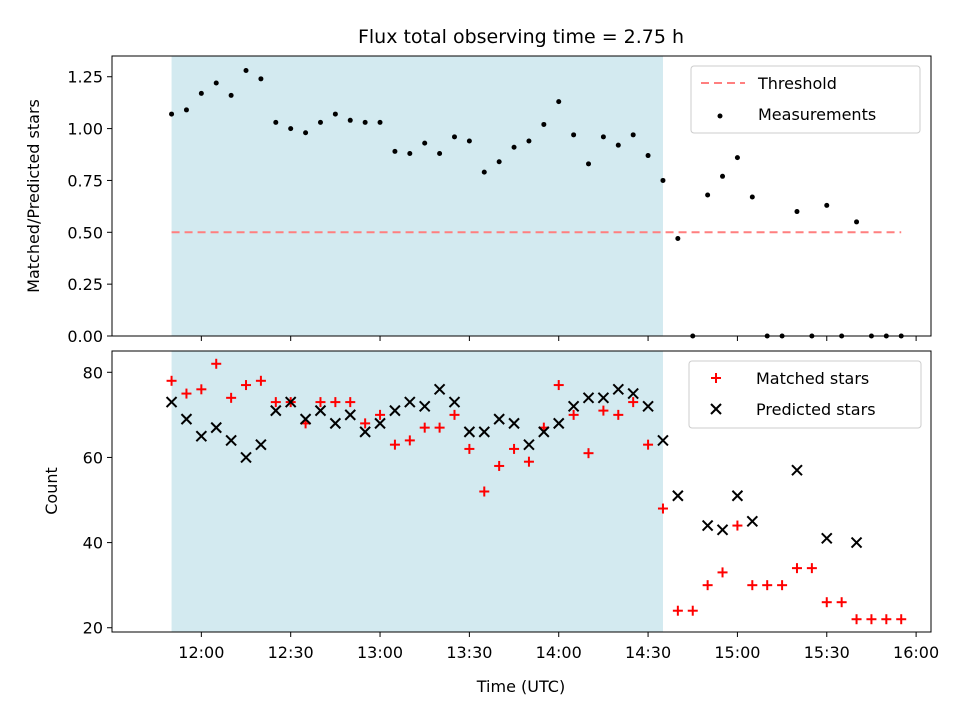 The width and height of the screenshot is (960, 720). Describe the element at coordinates (559, 652) in the screenshot. I see `x-tick-label: 14:00` at that location.